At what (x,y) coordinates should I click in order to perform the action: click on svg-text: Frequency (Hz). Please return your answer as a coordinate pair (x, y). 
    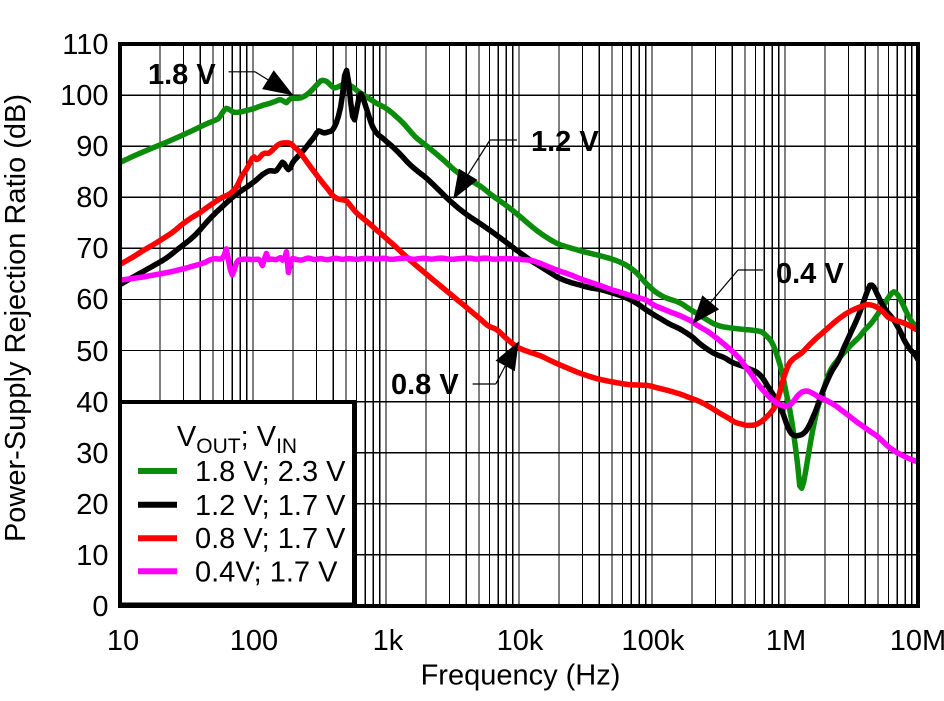
    Looking at the image, I should click on (521, 676).